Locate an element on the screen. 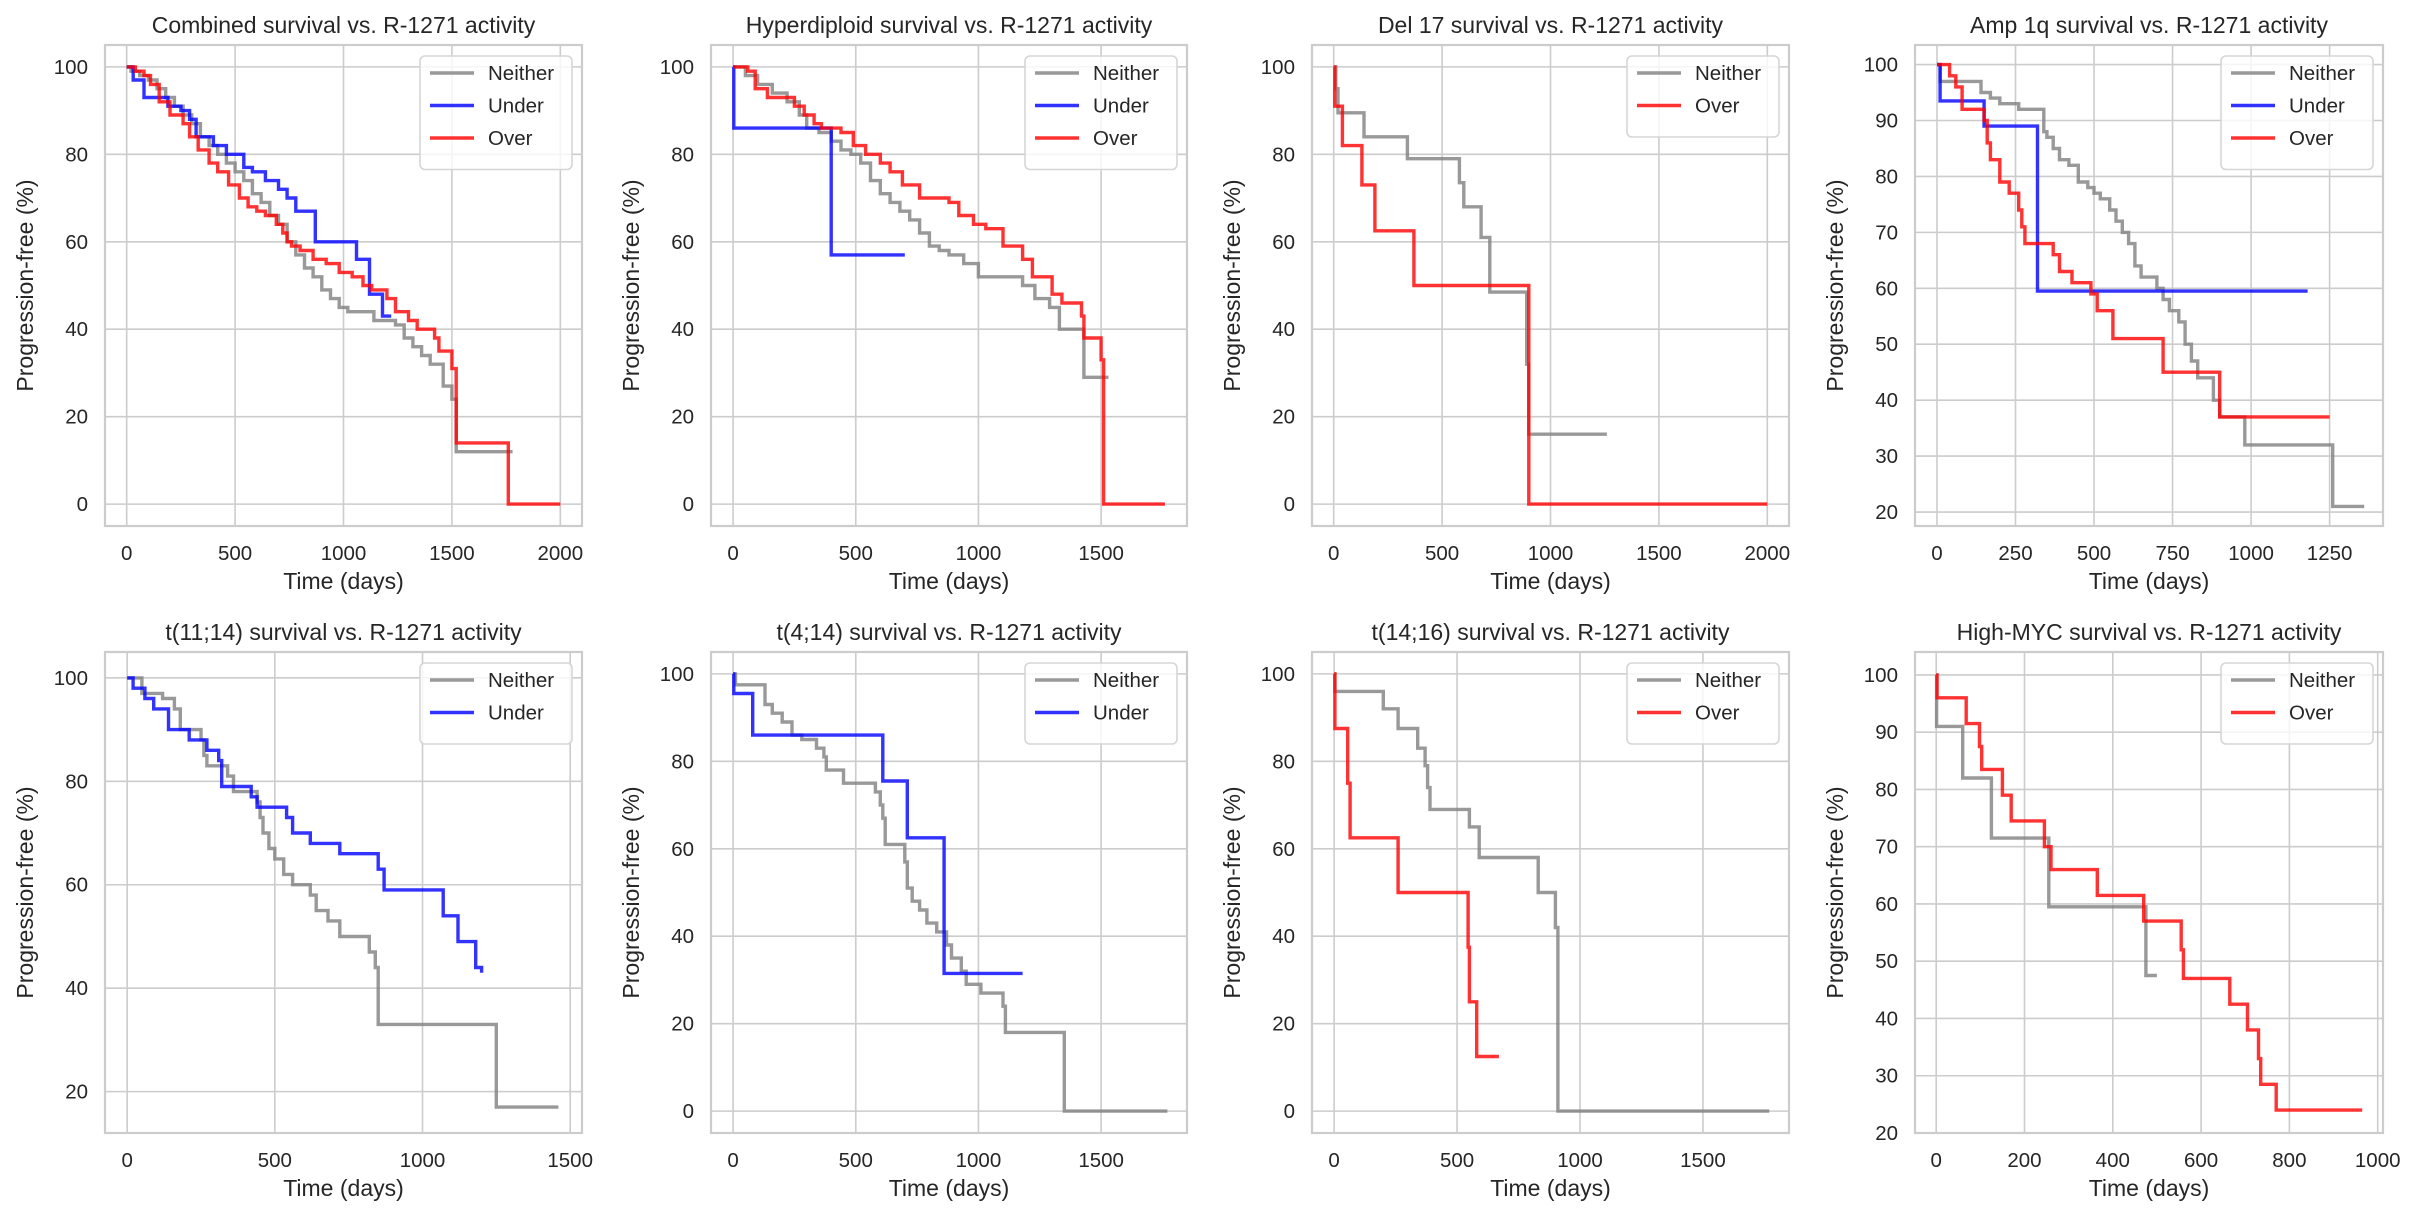 This screenshot has height=1218, width=2418. chart-8-legend-box is located at coordinates (2297, 703).